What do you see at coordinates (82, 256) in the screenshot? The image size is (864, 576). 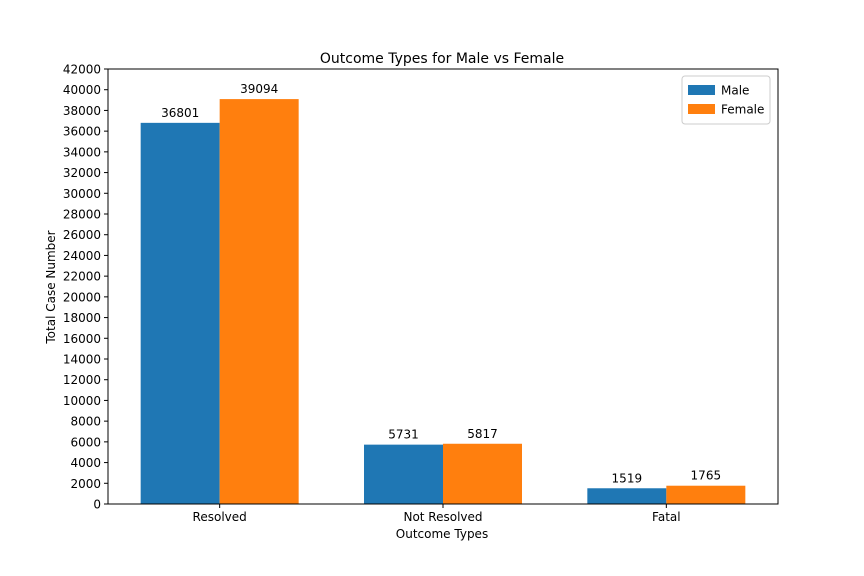 I see `y-tick-label: 24000` at bounding box center [82, 256].